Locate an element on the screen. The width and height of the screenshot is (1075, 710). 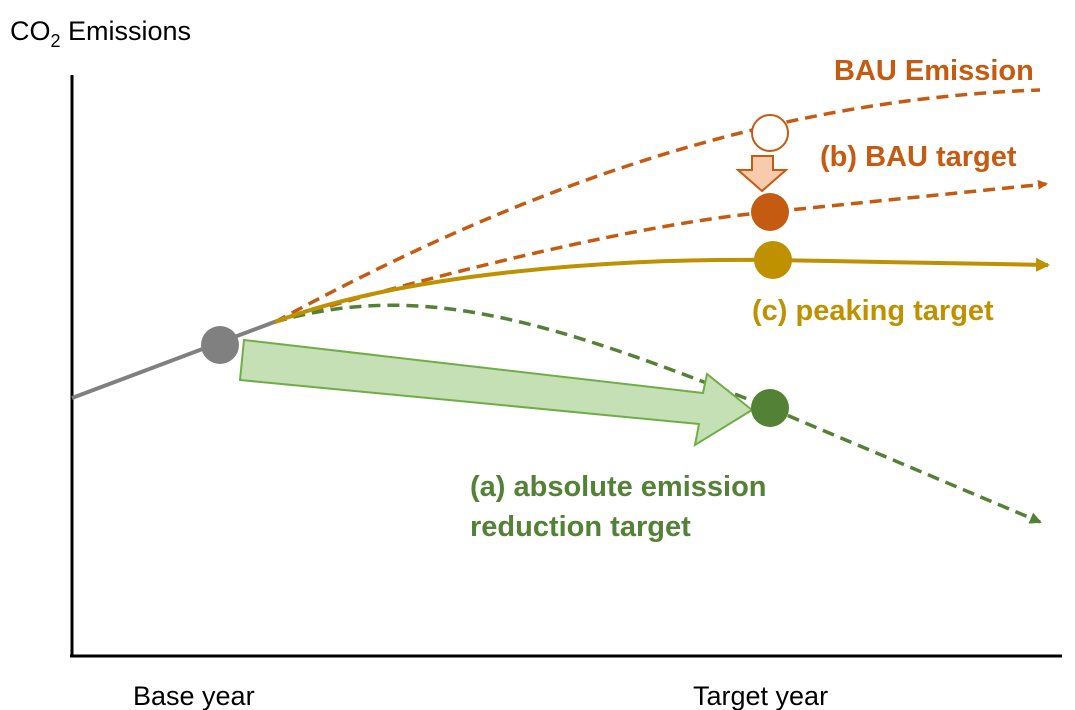
peaking-point is located at coordinates (773, 260).